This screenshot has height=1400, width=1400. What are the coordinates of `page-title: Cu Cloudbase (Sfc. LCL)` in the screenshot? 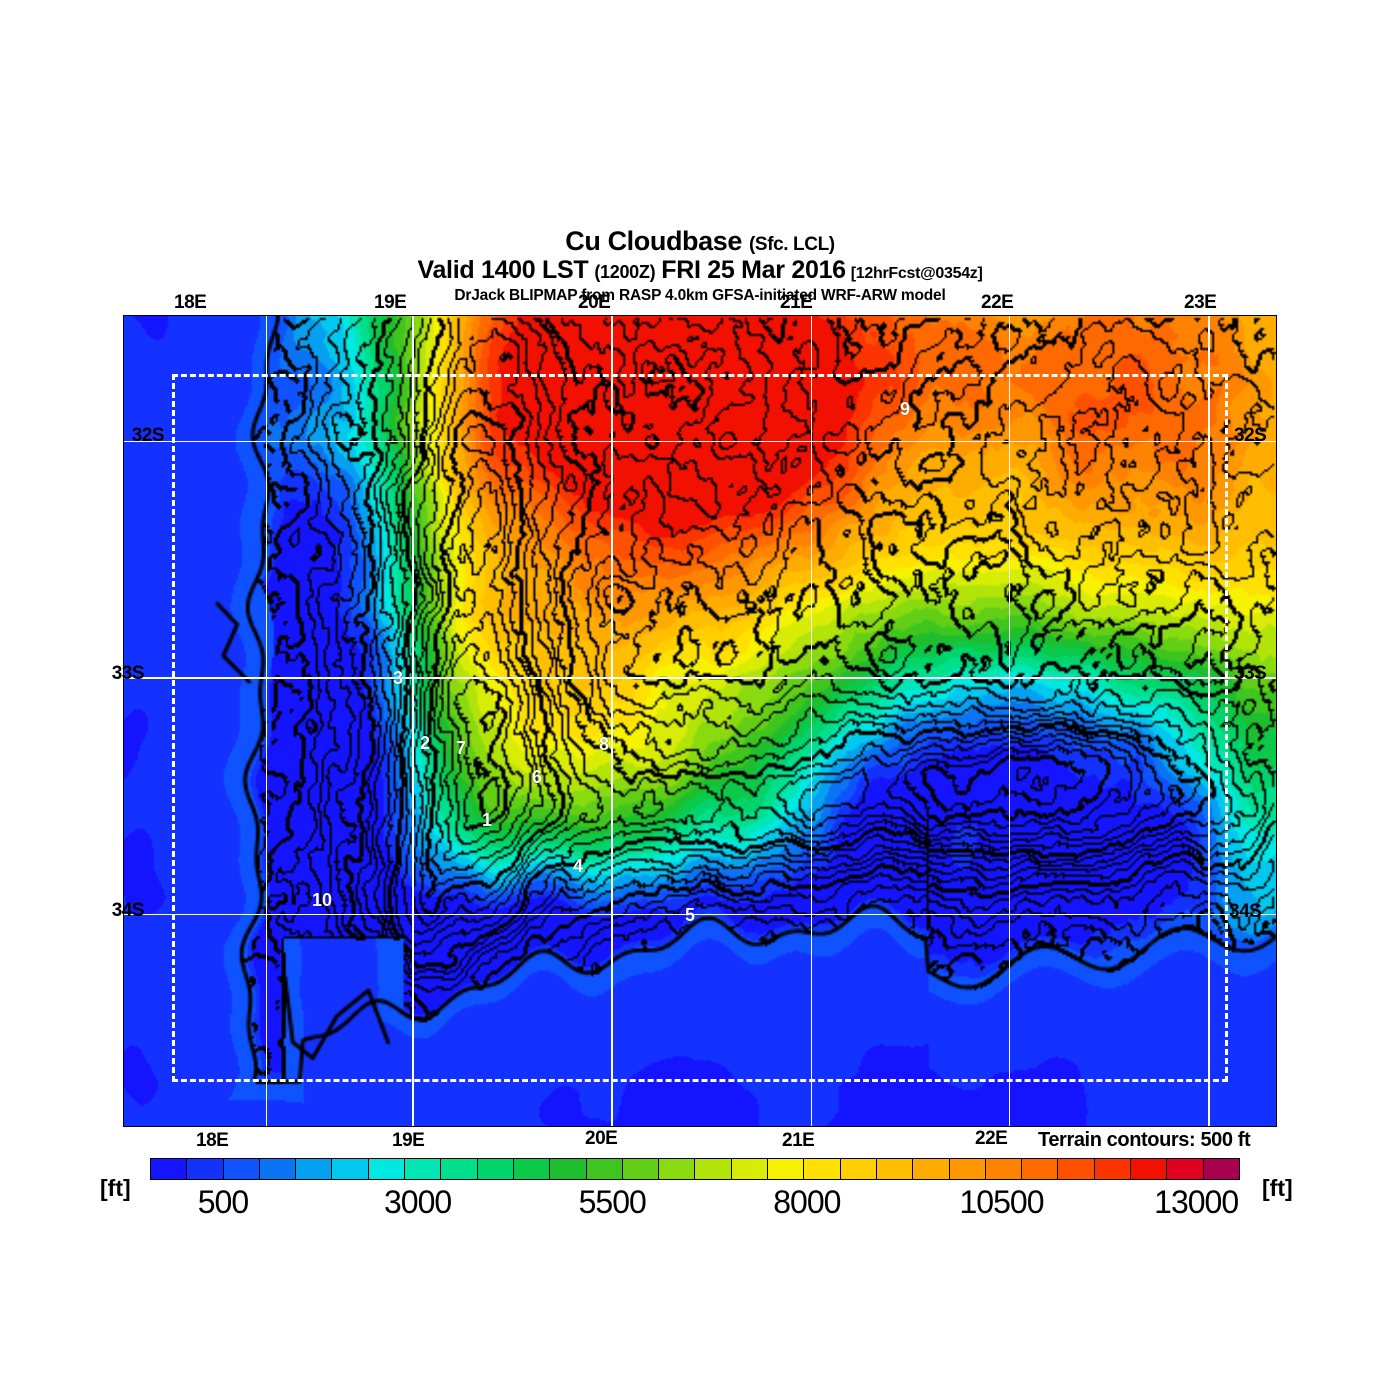 It's located at (700, 241).